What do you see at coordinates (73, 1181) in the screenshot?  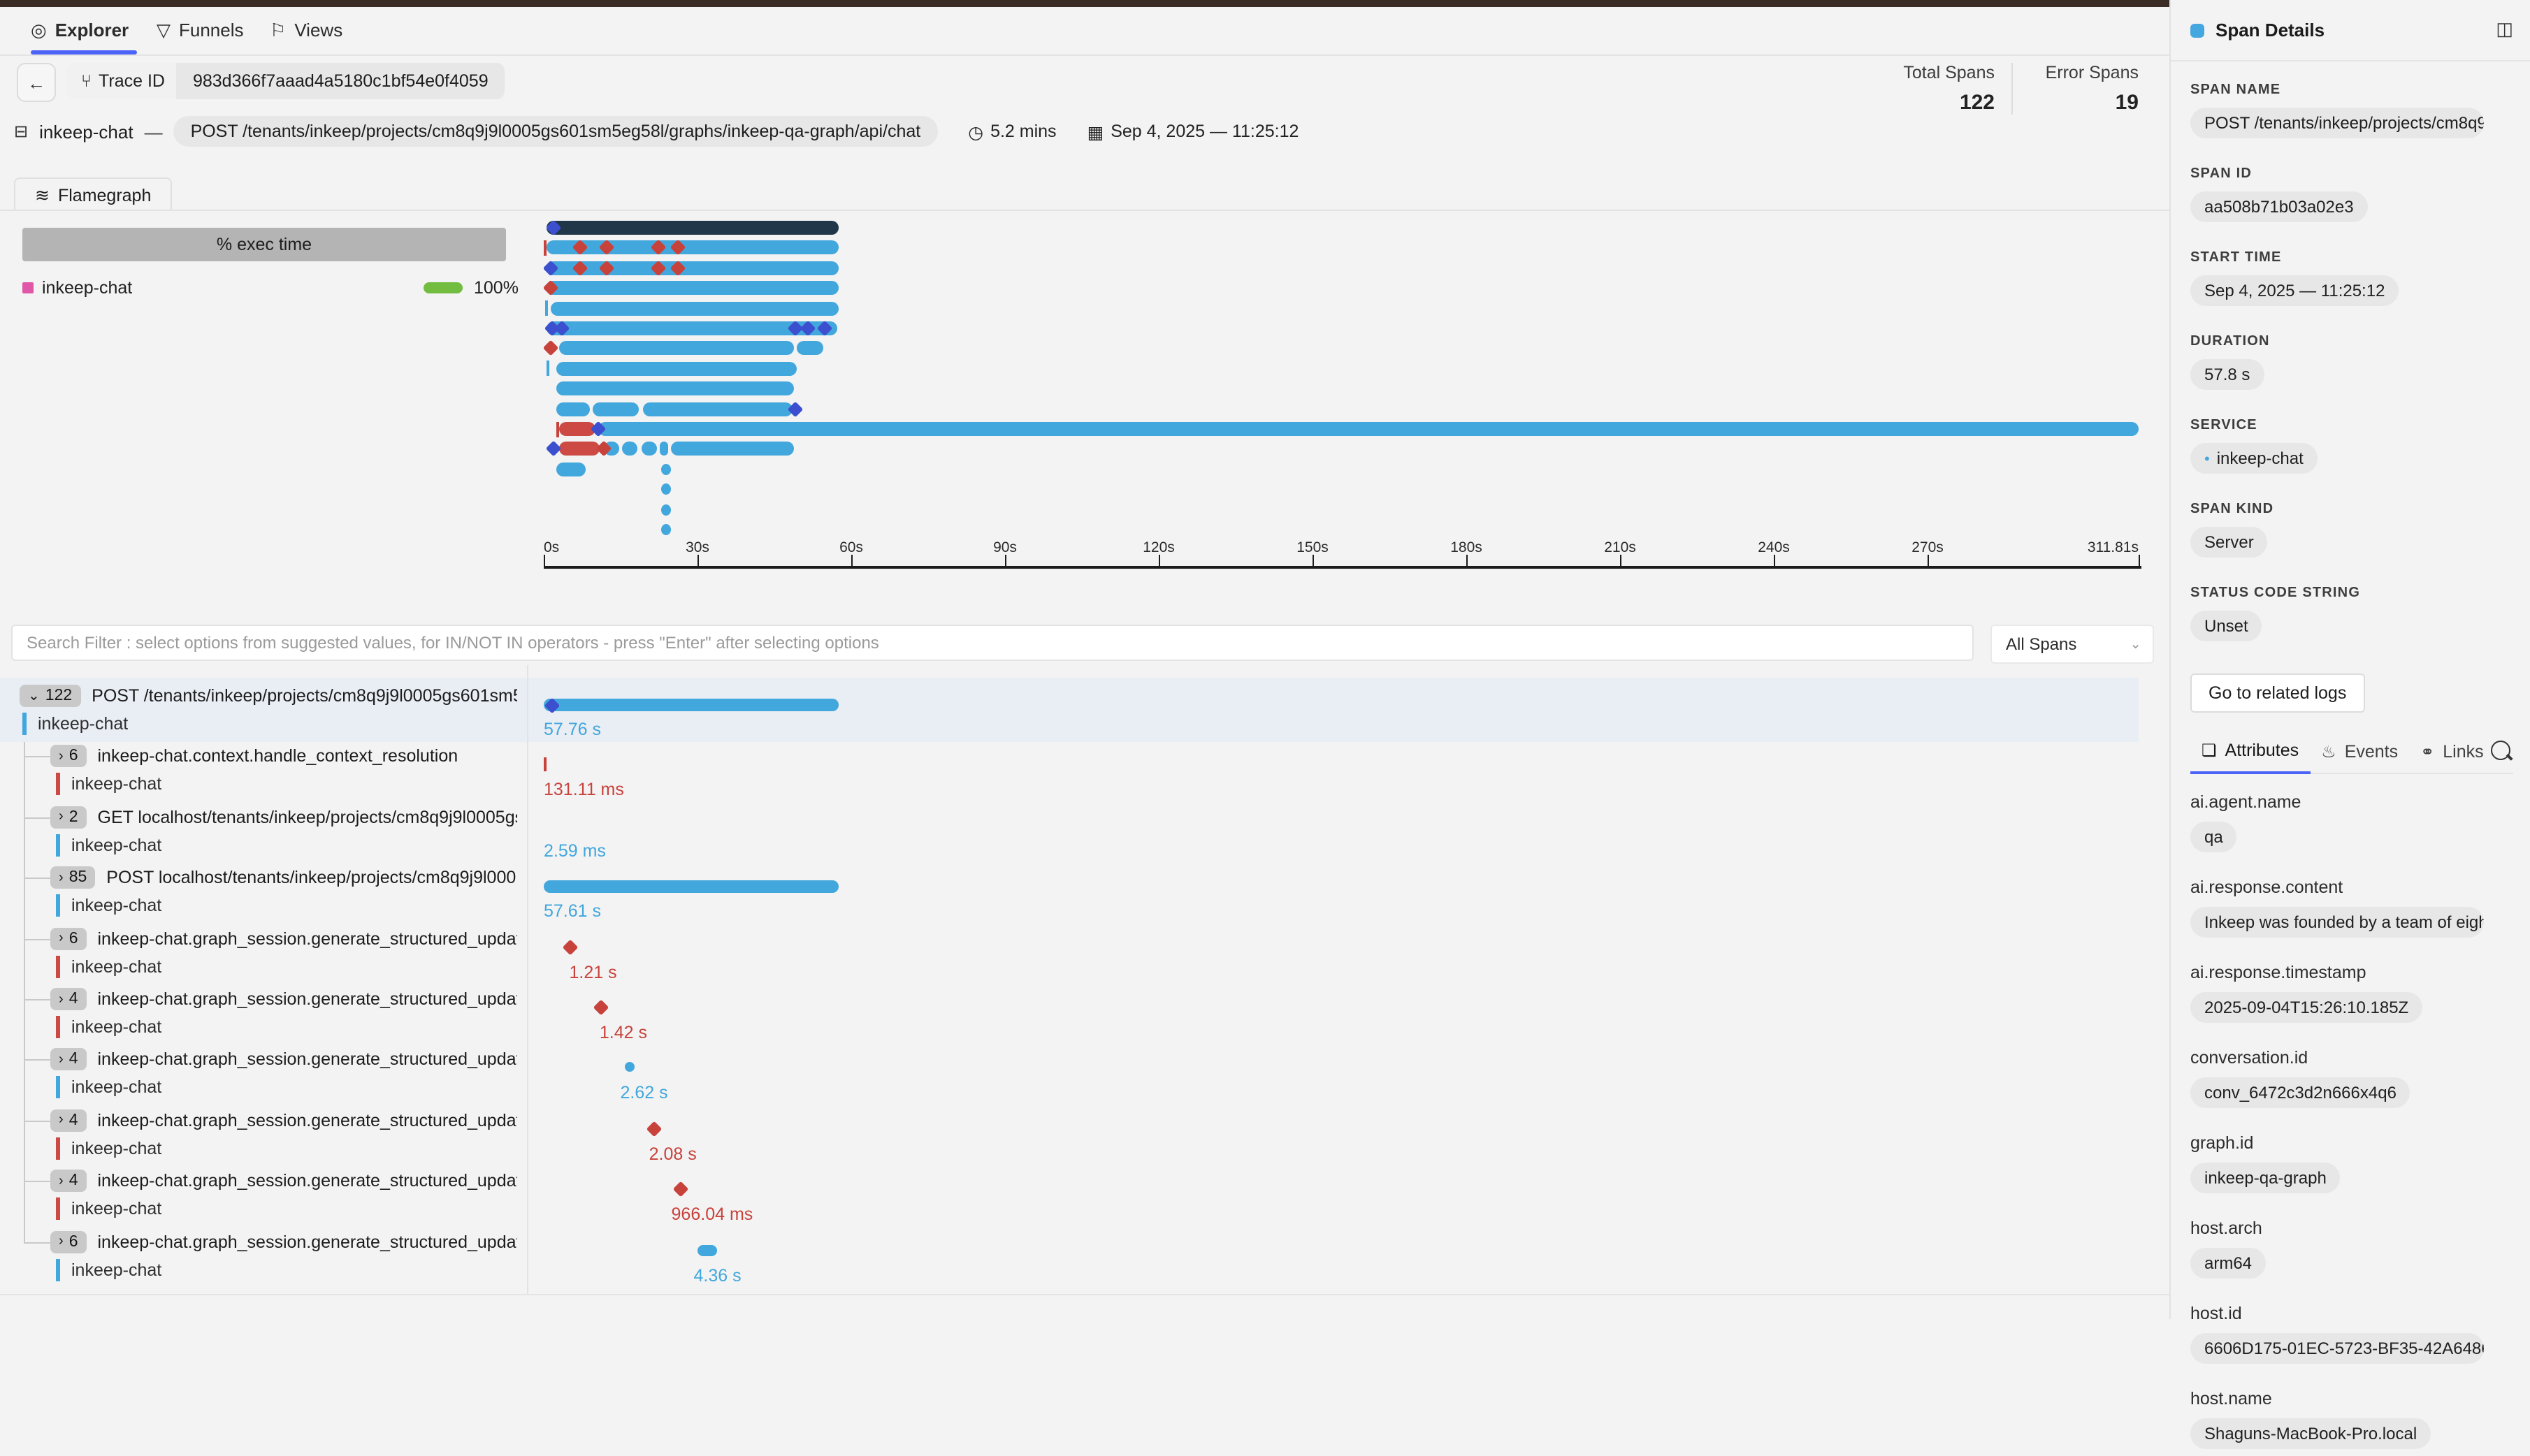 I see `child-span-count: 4` at bounding box center [73, 1181].